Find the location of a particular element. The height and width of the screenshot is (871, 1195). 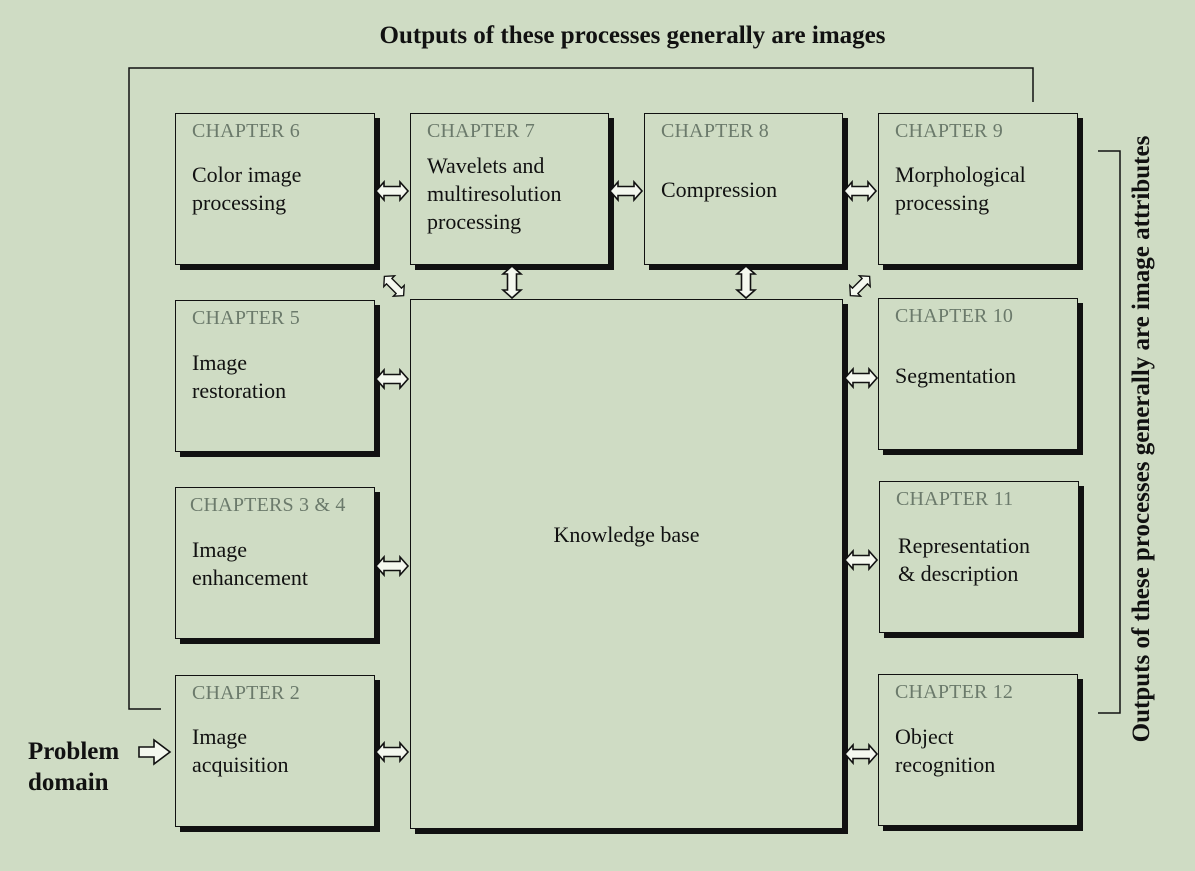

arrow-kb-ch12 is located at coordinates (861, 754).